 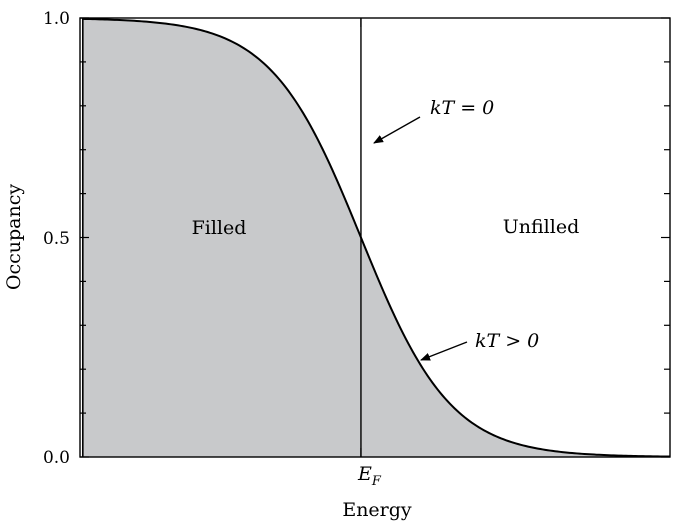 I want to click on x-tick-label-sub: F, so click(x=376, y=481).